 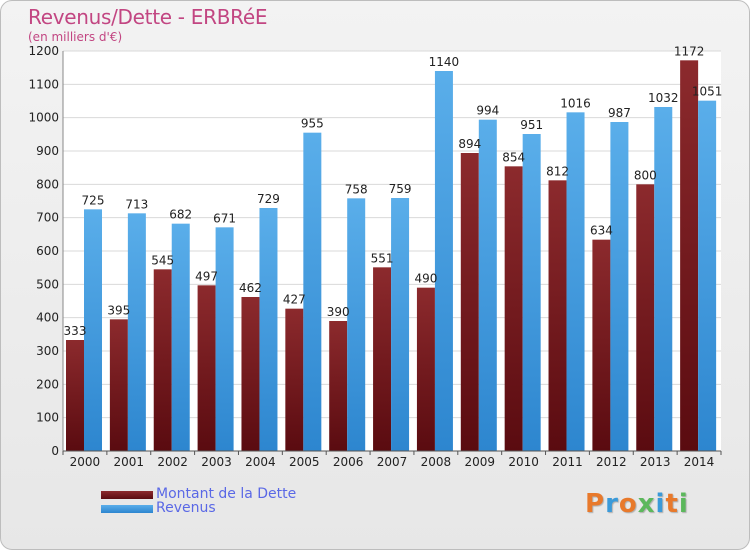 I want to click on value-label: 1016, so click(x=575, y=103).